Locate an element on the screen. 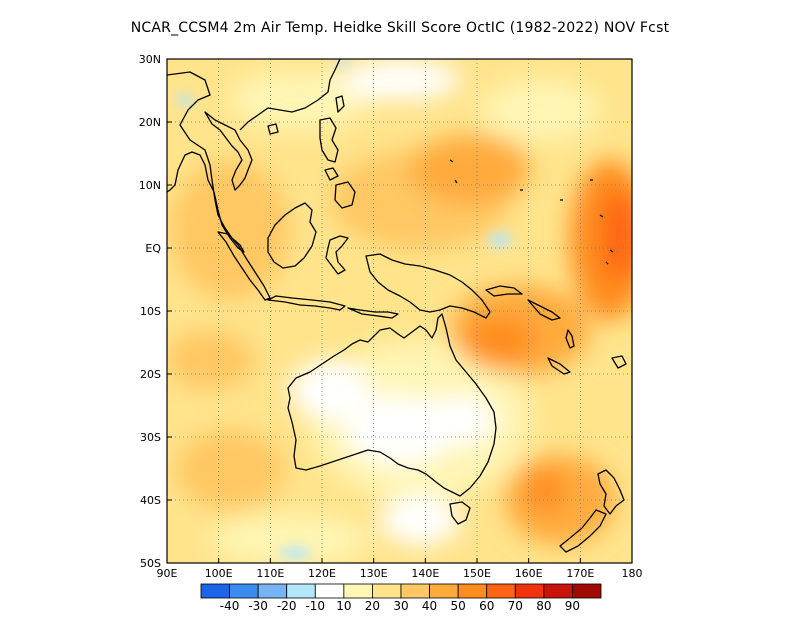  colorbar: -40 -30 -20 -10 10 20 30 40 50 60 70 80 90 is located at coordinates (401, 598).